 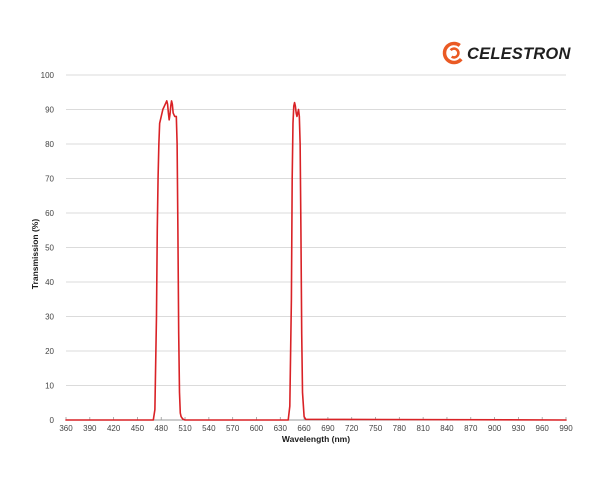 What do you see at coordinates (281, 428) in the screenshot?
I see `x-tick-label: 630` at bounding box center [281, 428].